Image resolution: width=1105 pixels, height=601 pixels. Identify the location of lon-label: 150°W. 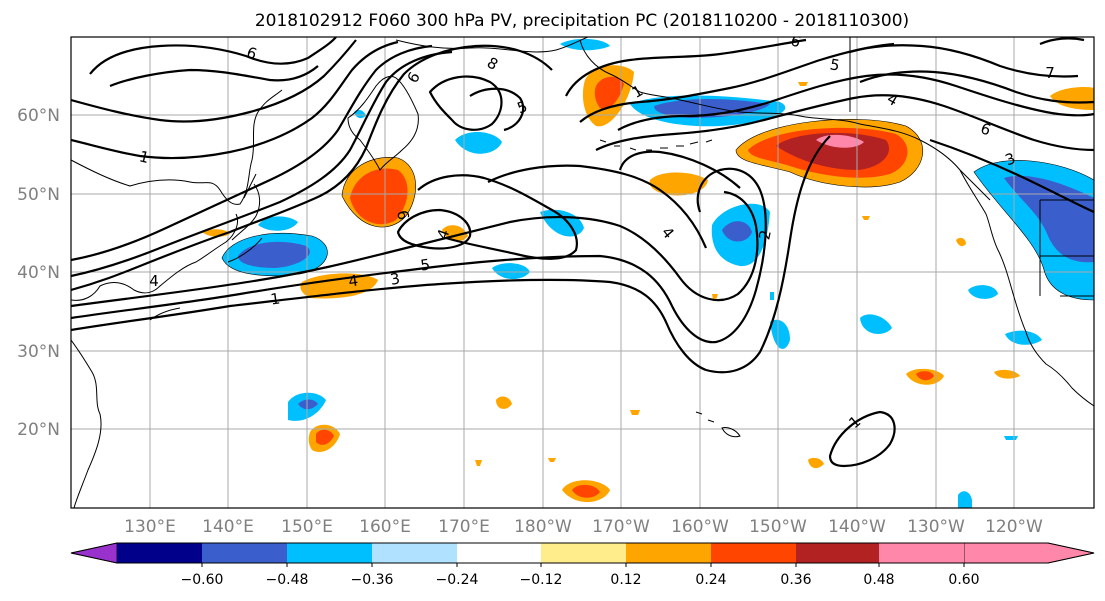
(778, 527).